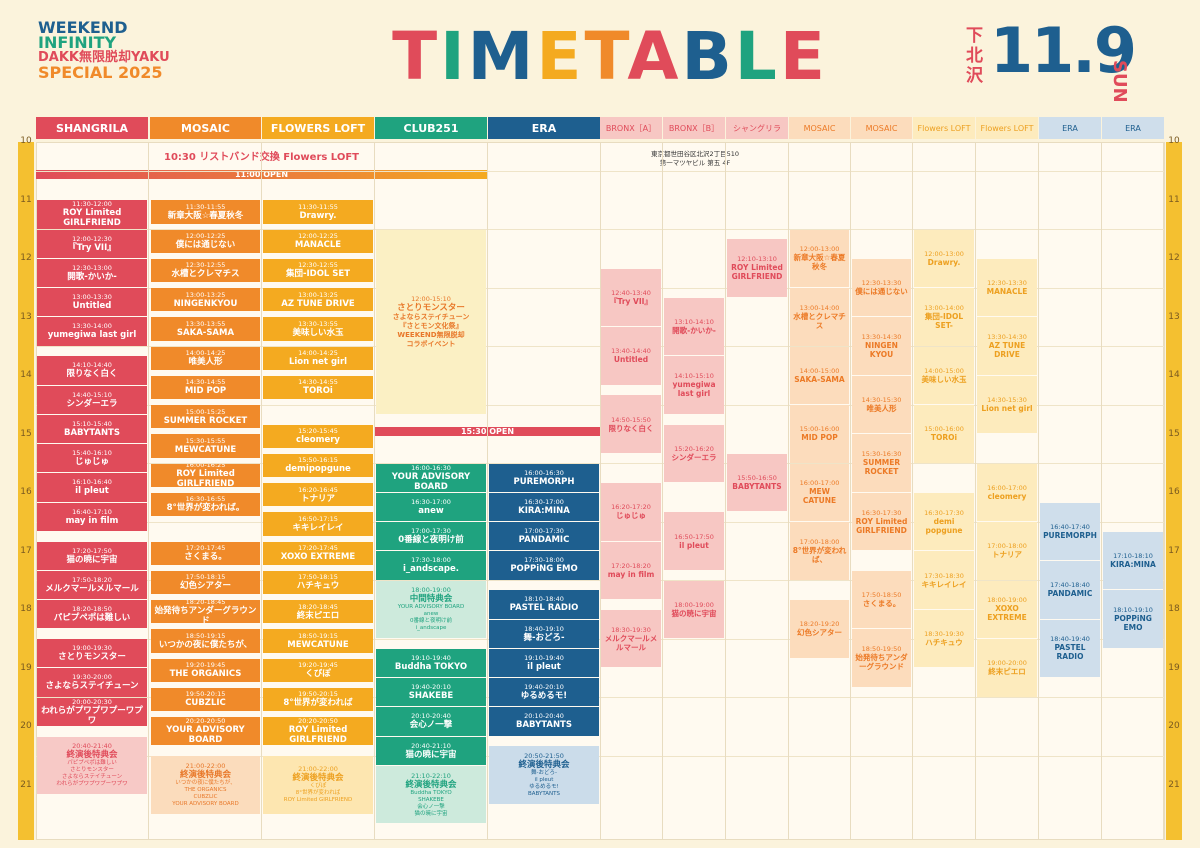 Image resolution: width=1200 pixels, height=848 pixels. Describe the element at coordinates (92, 453) in the screenshot. I see `event-time: 15:40-16:10` at that location.